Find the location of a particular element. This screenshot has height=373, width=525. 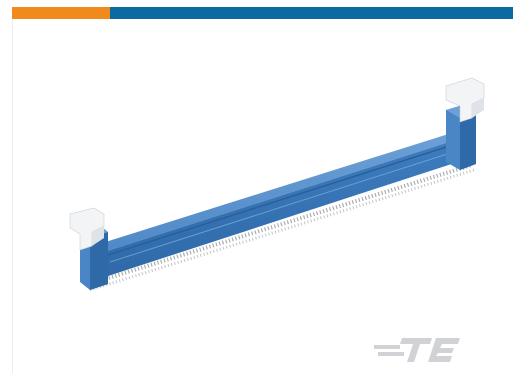

header-accent-bar is located at coordinates (61, 13).